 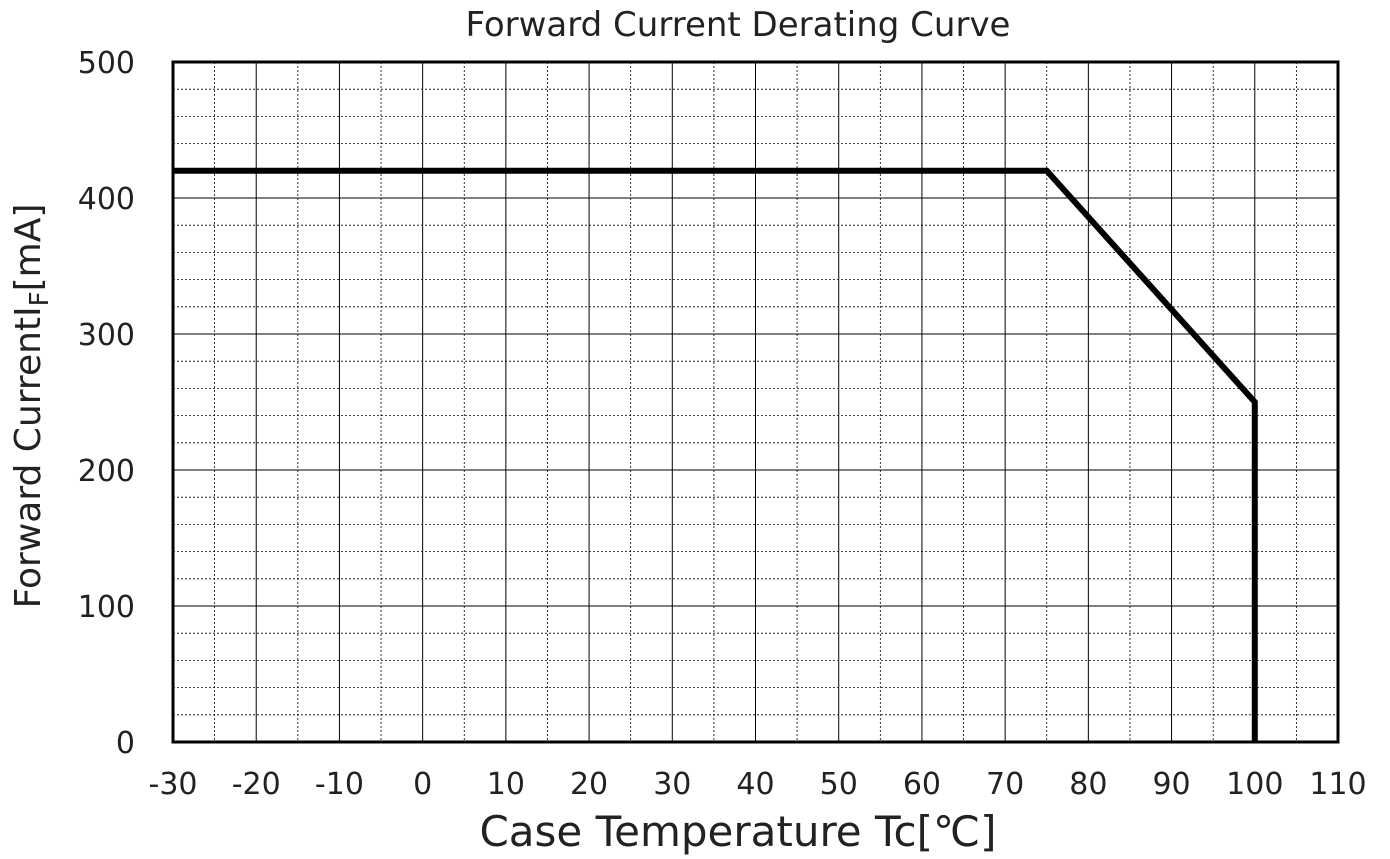 I want to click on x-tick-label: 90, so click(x=1171, y=784).